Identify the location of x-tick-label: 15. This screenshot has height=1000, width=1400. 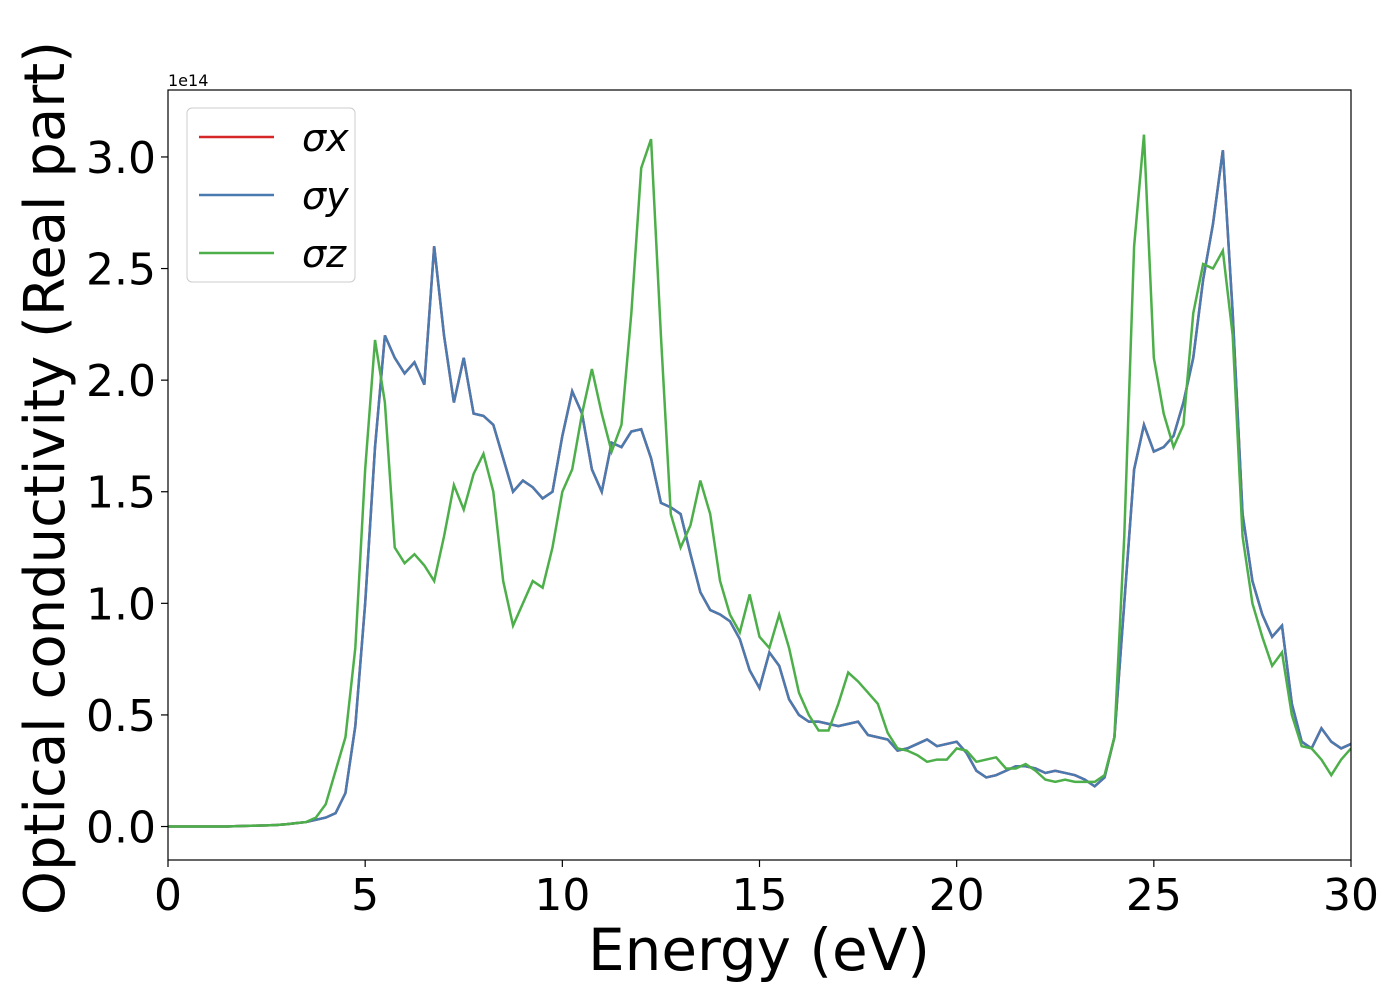
(760, 895).